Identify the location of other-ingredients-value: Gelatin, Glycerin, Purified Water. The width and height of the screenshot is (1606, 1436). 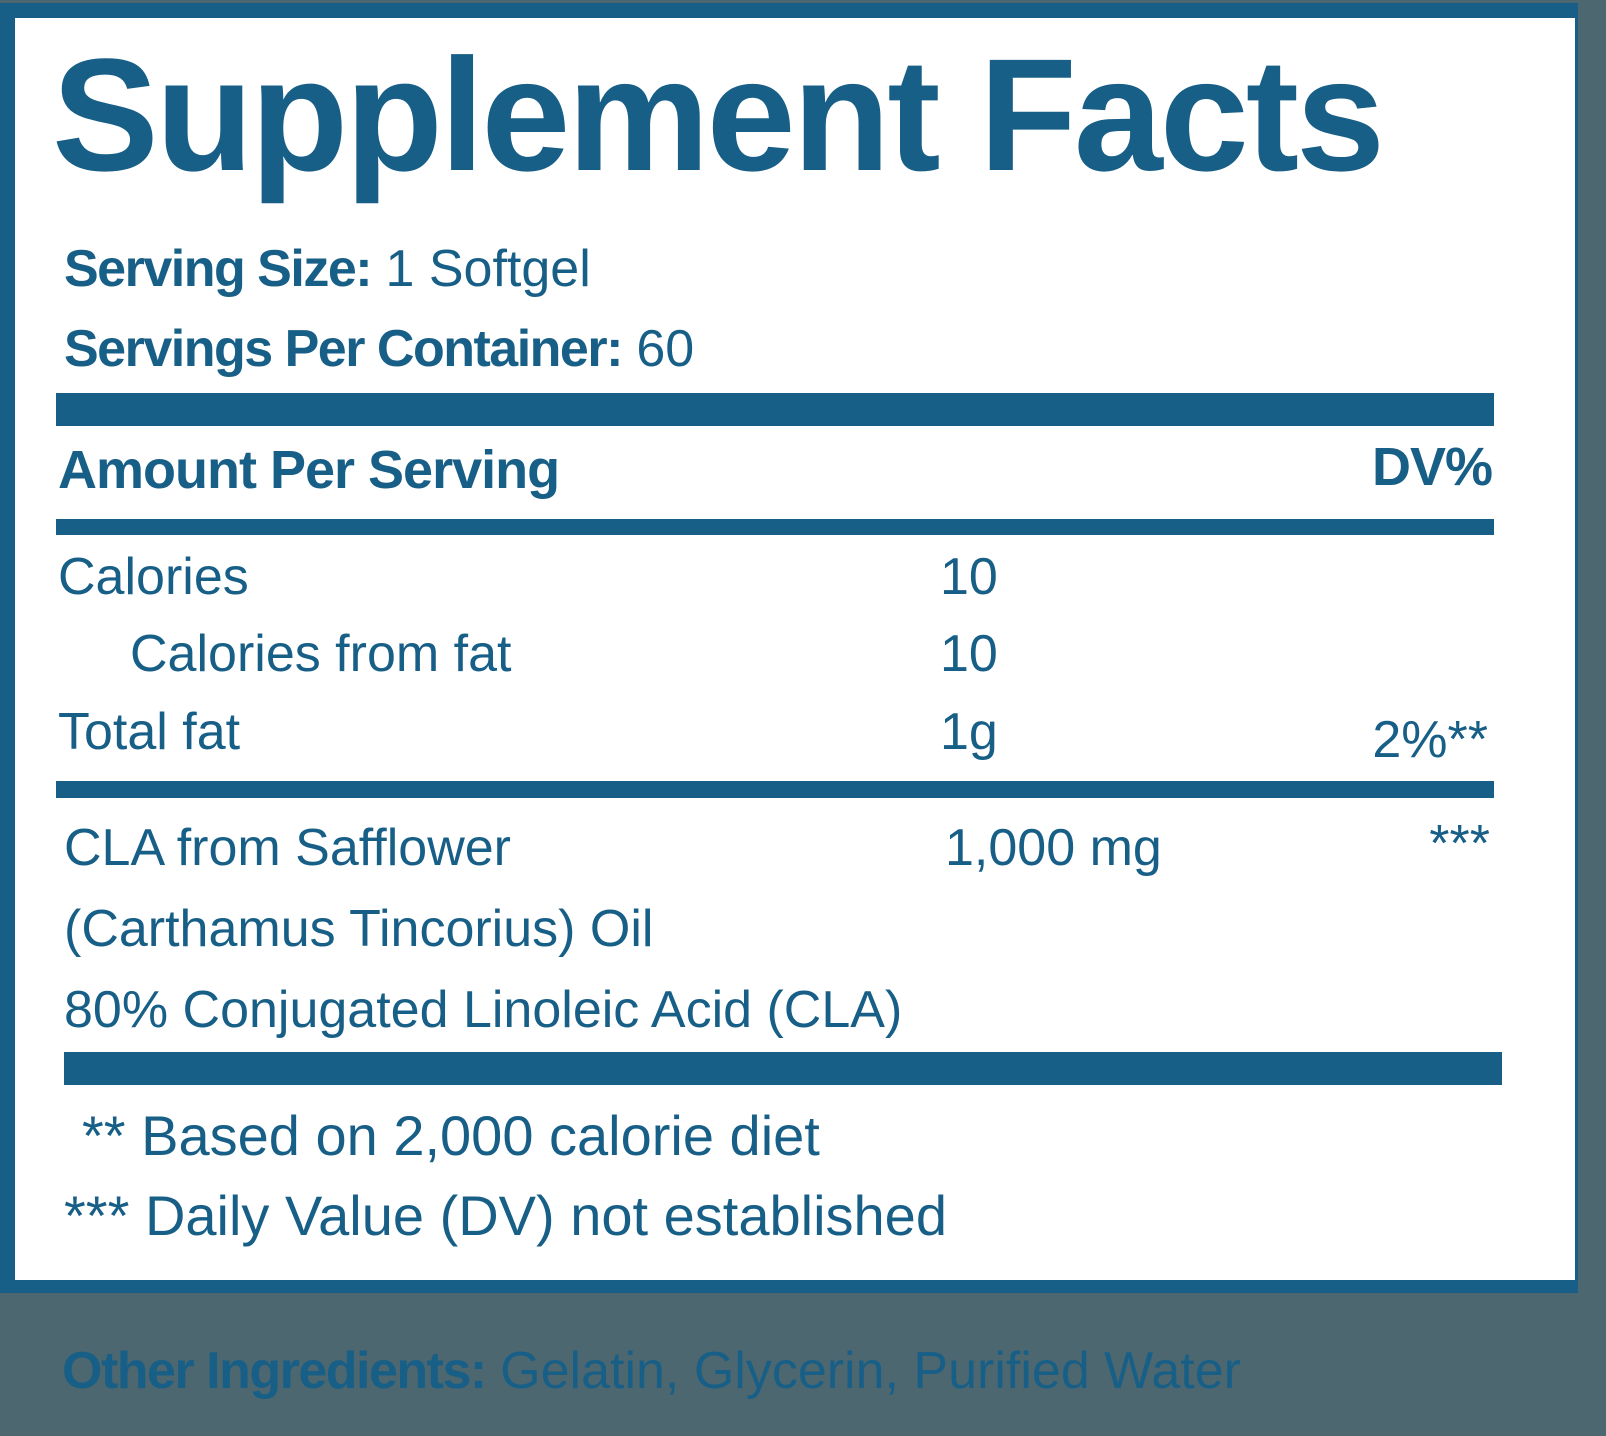
(863, 1371).